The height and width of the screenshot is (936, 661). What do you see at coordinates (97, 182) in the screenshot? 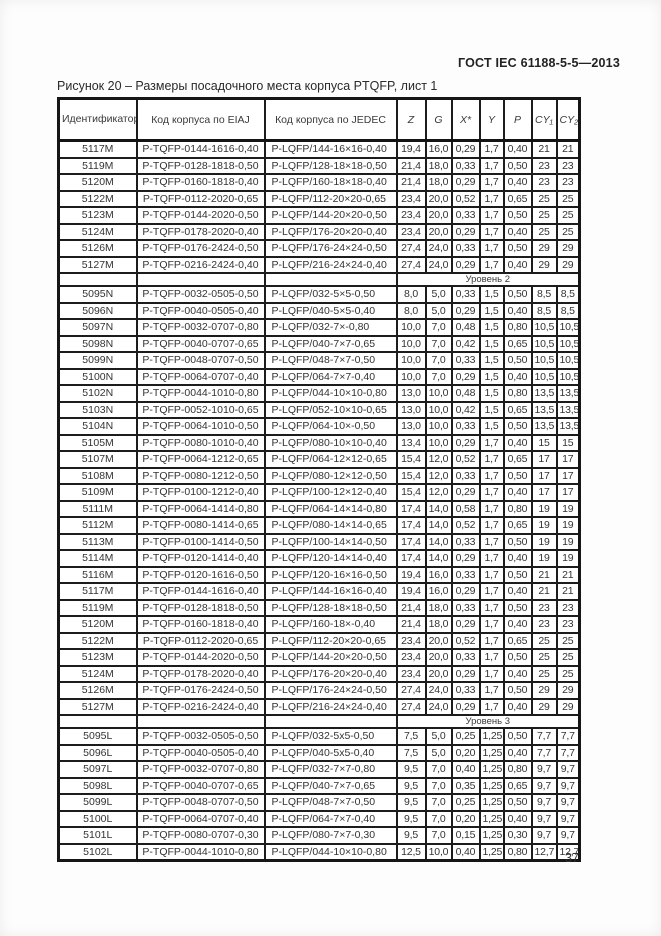
I see `cell-id: 5120M` at bounding box center [97, 182].